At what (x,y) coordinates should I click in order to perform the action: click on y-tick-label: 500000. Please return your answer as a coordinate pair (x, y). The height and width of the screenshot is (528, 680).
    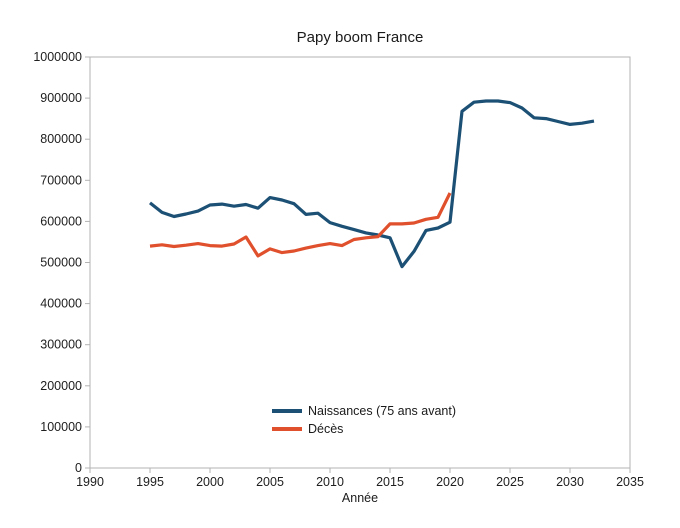
    Looking at the image, I should click on (61, 263).